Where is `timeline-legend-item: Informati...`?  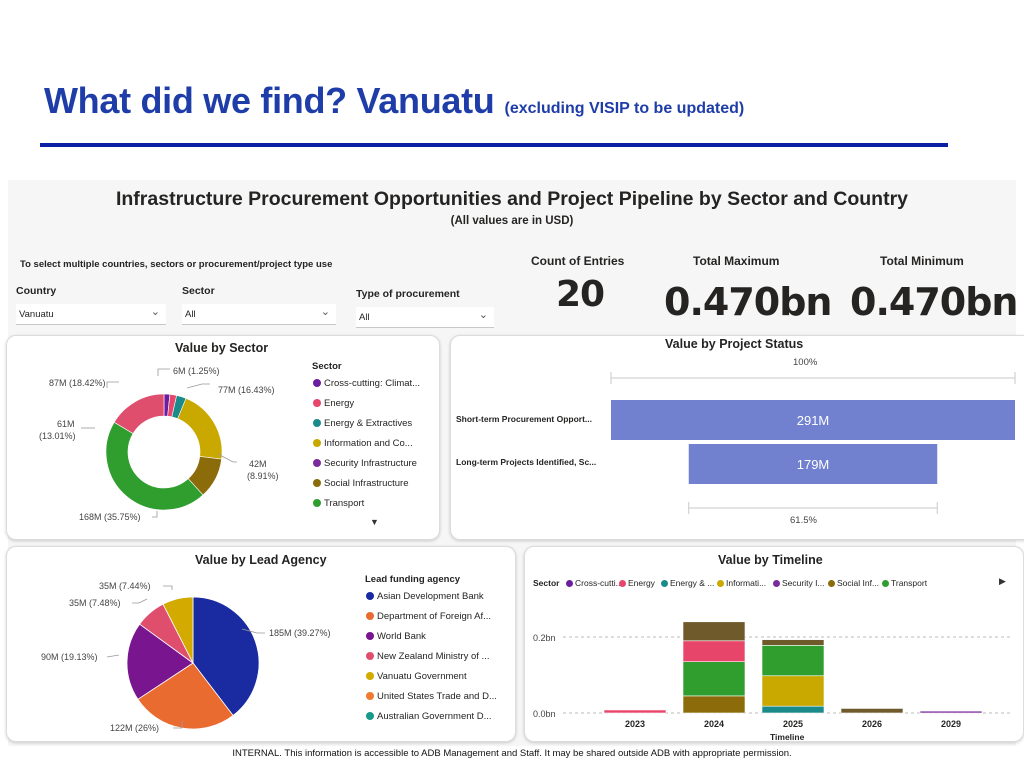 timeline-legend-item: Informati... is located at coordinates (741, 583).